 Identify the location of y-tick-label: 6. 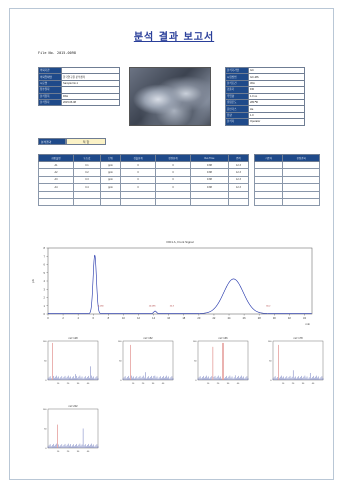
(45, 265).